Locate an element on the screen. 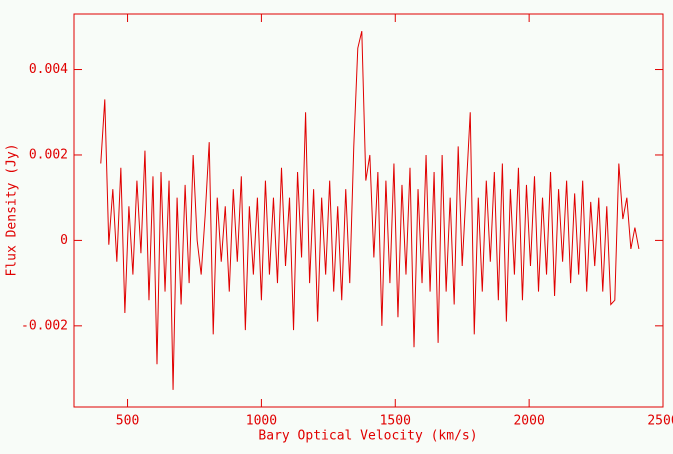 This screenshot has height=454, width=673. x-tick-label: 500 is located at coordinates (127, 421).